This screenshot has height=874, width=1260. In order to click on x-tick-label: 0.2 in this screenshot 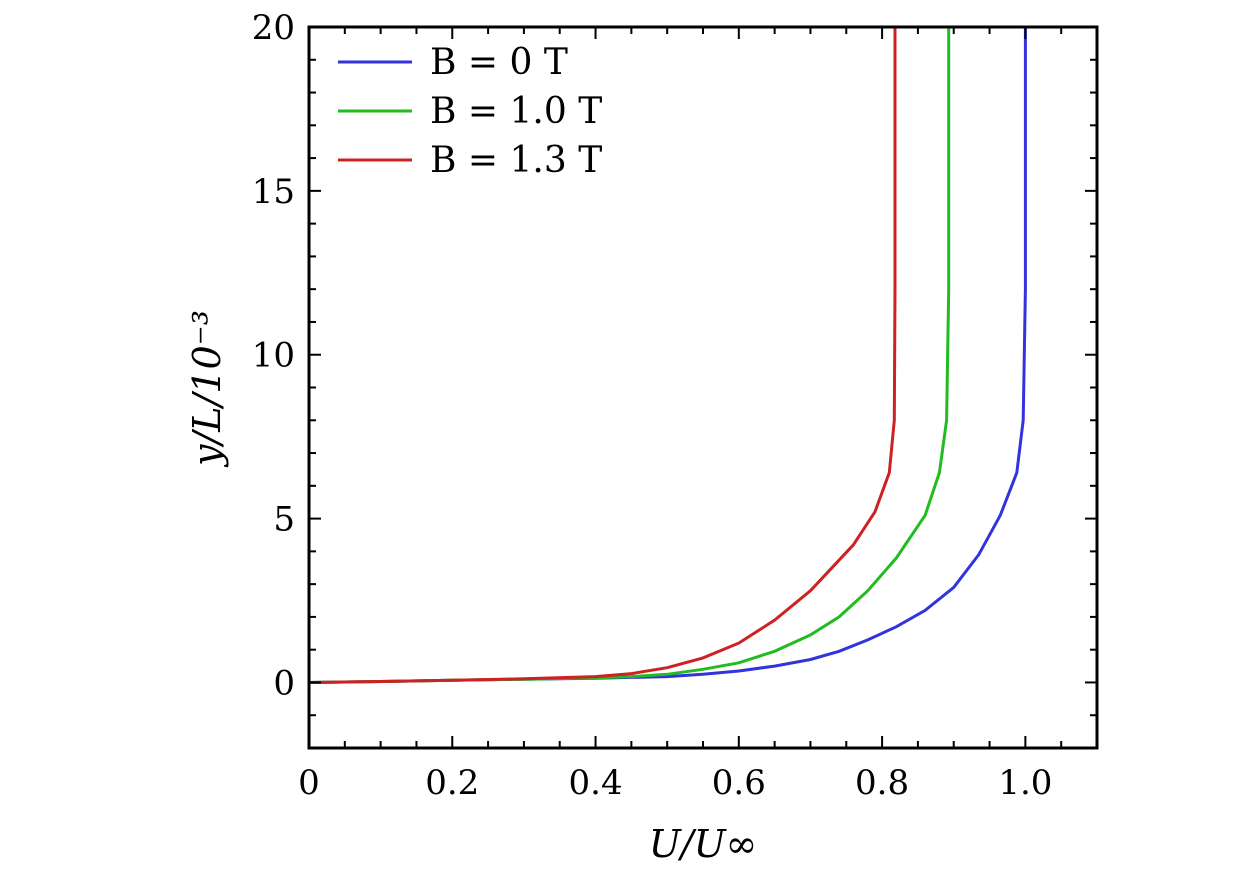, I will do `click(452, 783)`.